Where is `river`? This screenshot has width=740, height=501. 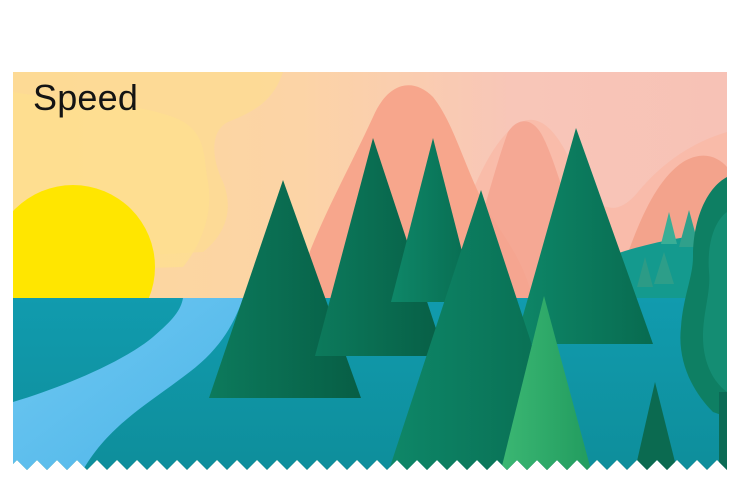 river is located at coordinates (128, 384).